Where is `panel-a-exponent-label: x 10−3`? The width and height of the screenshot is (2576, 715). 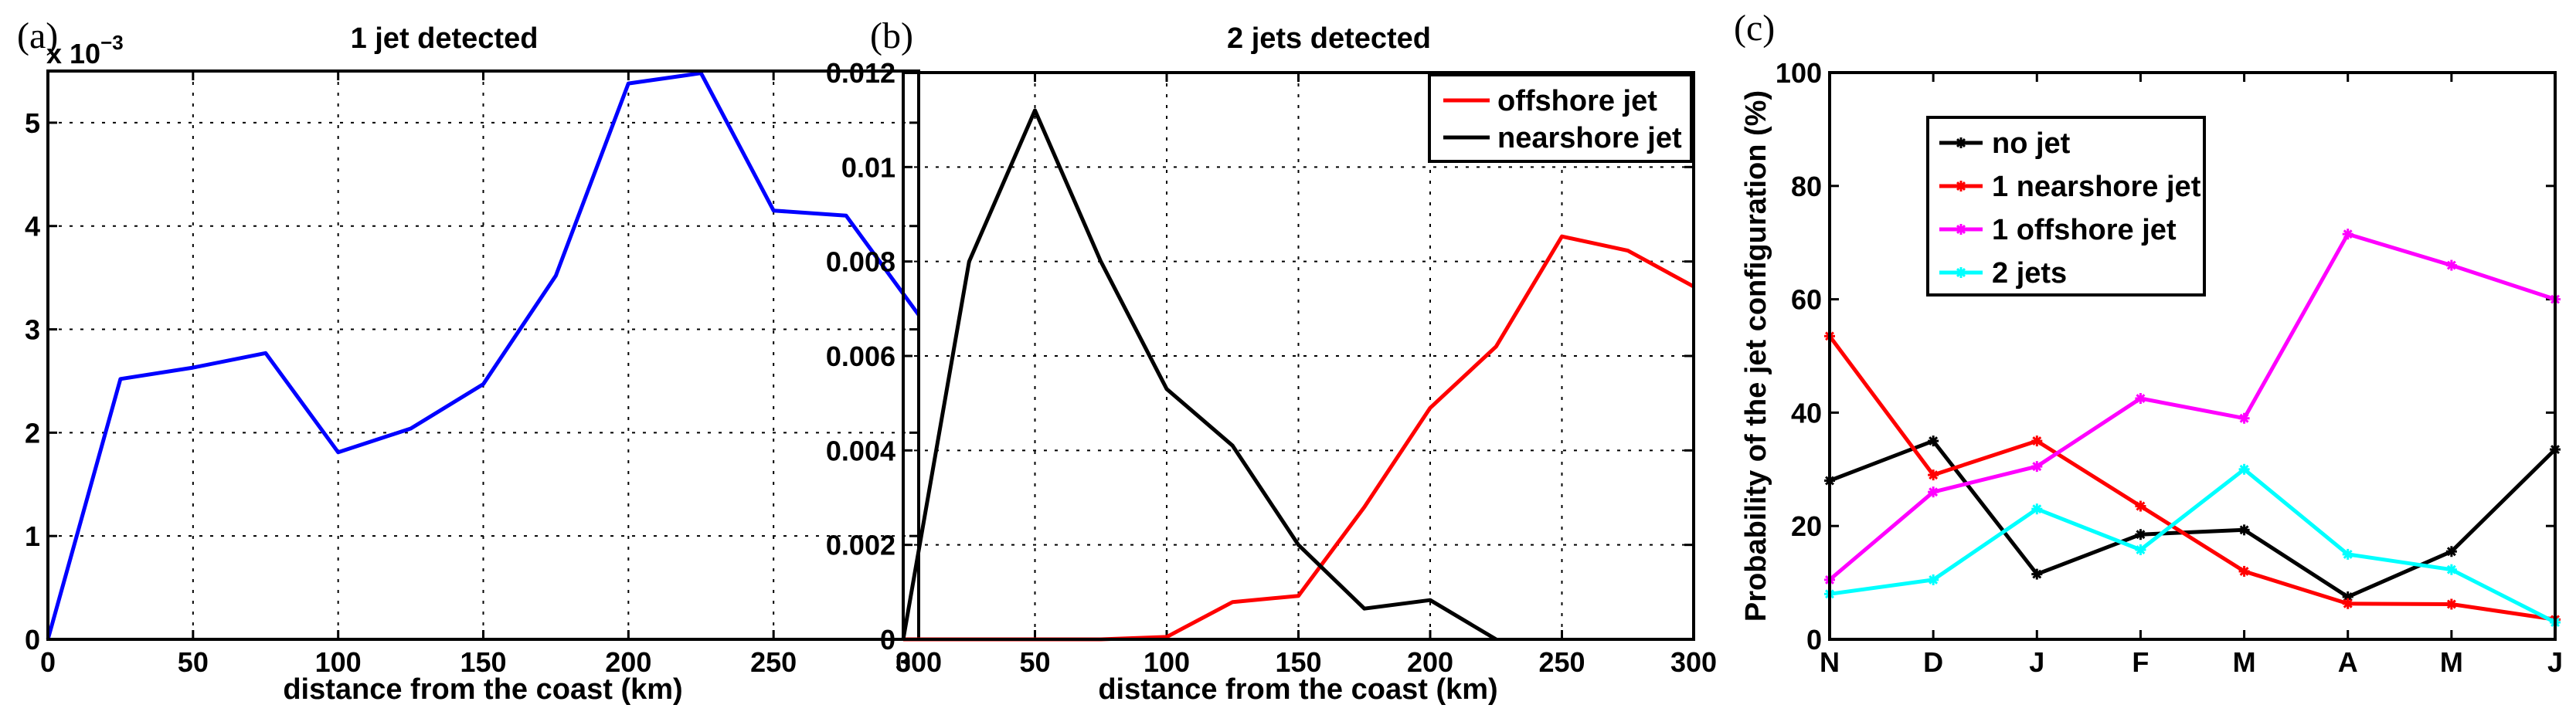 panel-a-exponent-label: x 10−3 is located at coordinates (85, 50).